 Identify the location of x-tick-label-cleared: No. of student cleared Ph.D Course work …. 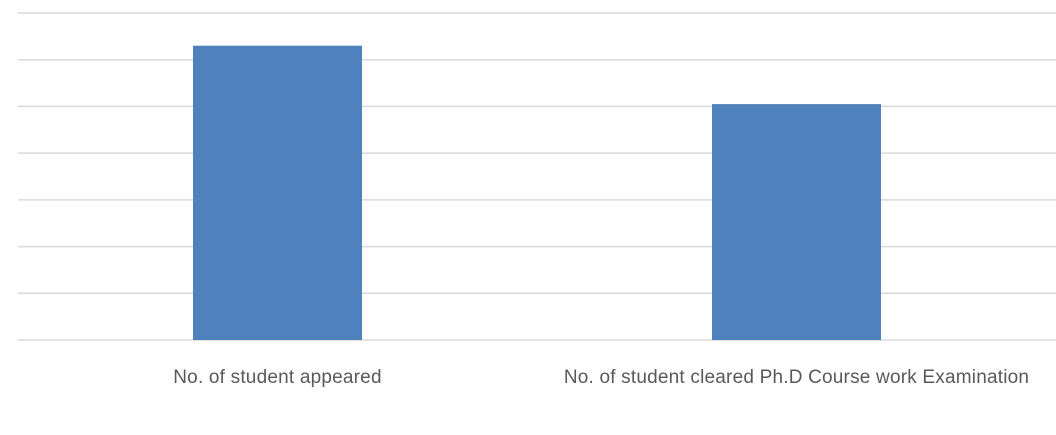
(796, 377).